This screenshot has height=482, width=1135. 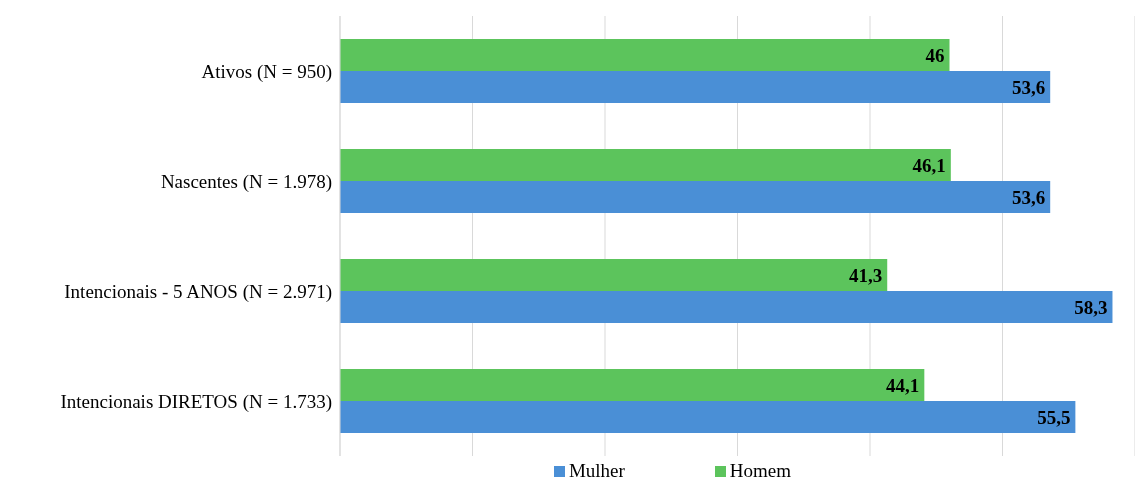 What do you see at coordinates (196, 401) in the screenshot?
I see `y-tick-label: Intencionais DIRETOS (N = 1.733)` at bounding box center [196, 401].